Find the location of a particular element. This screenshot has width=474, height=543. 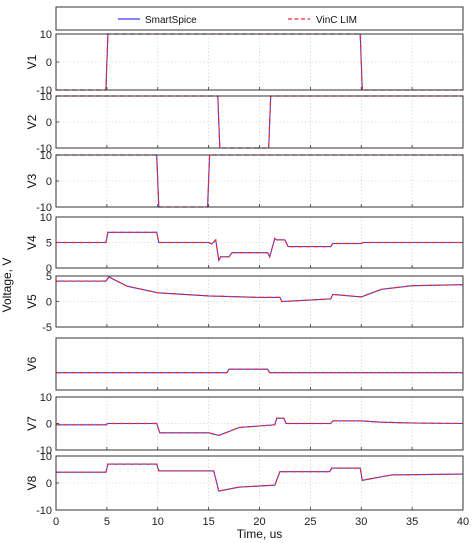

panel-label: V3 is located at coordinates (32, 180).